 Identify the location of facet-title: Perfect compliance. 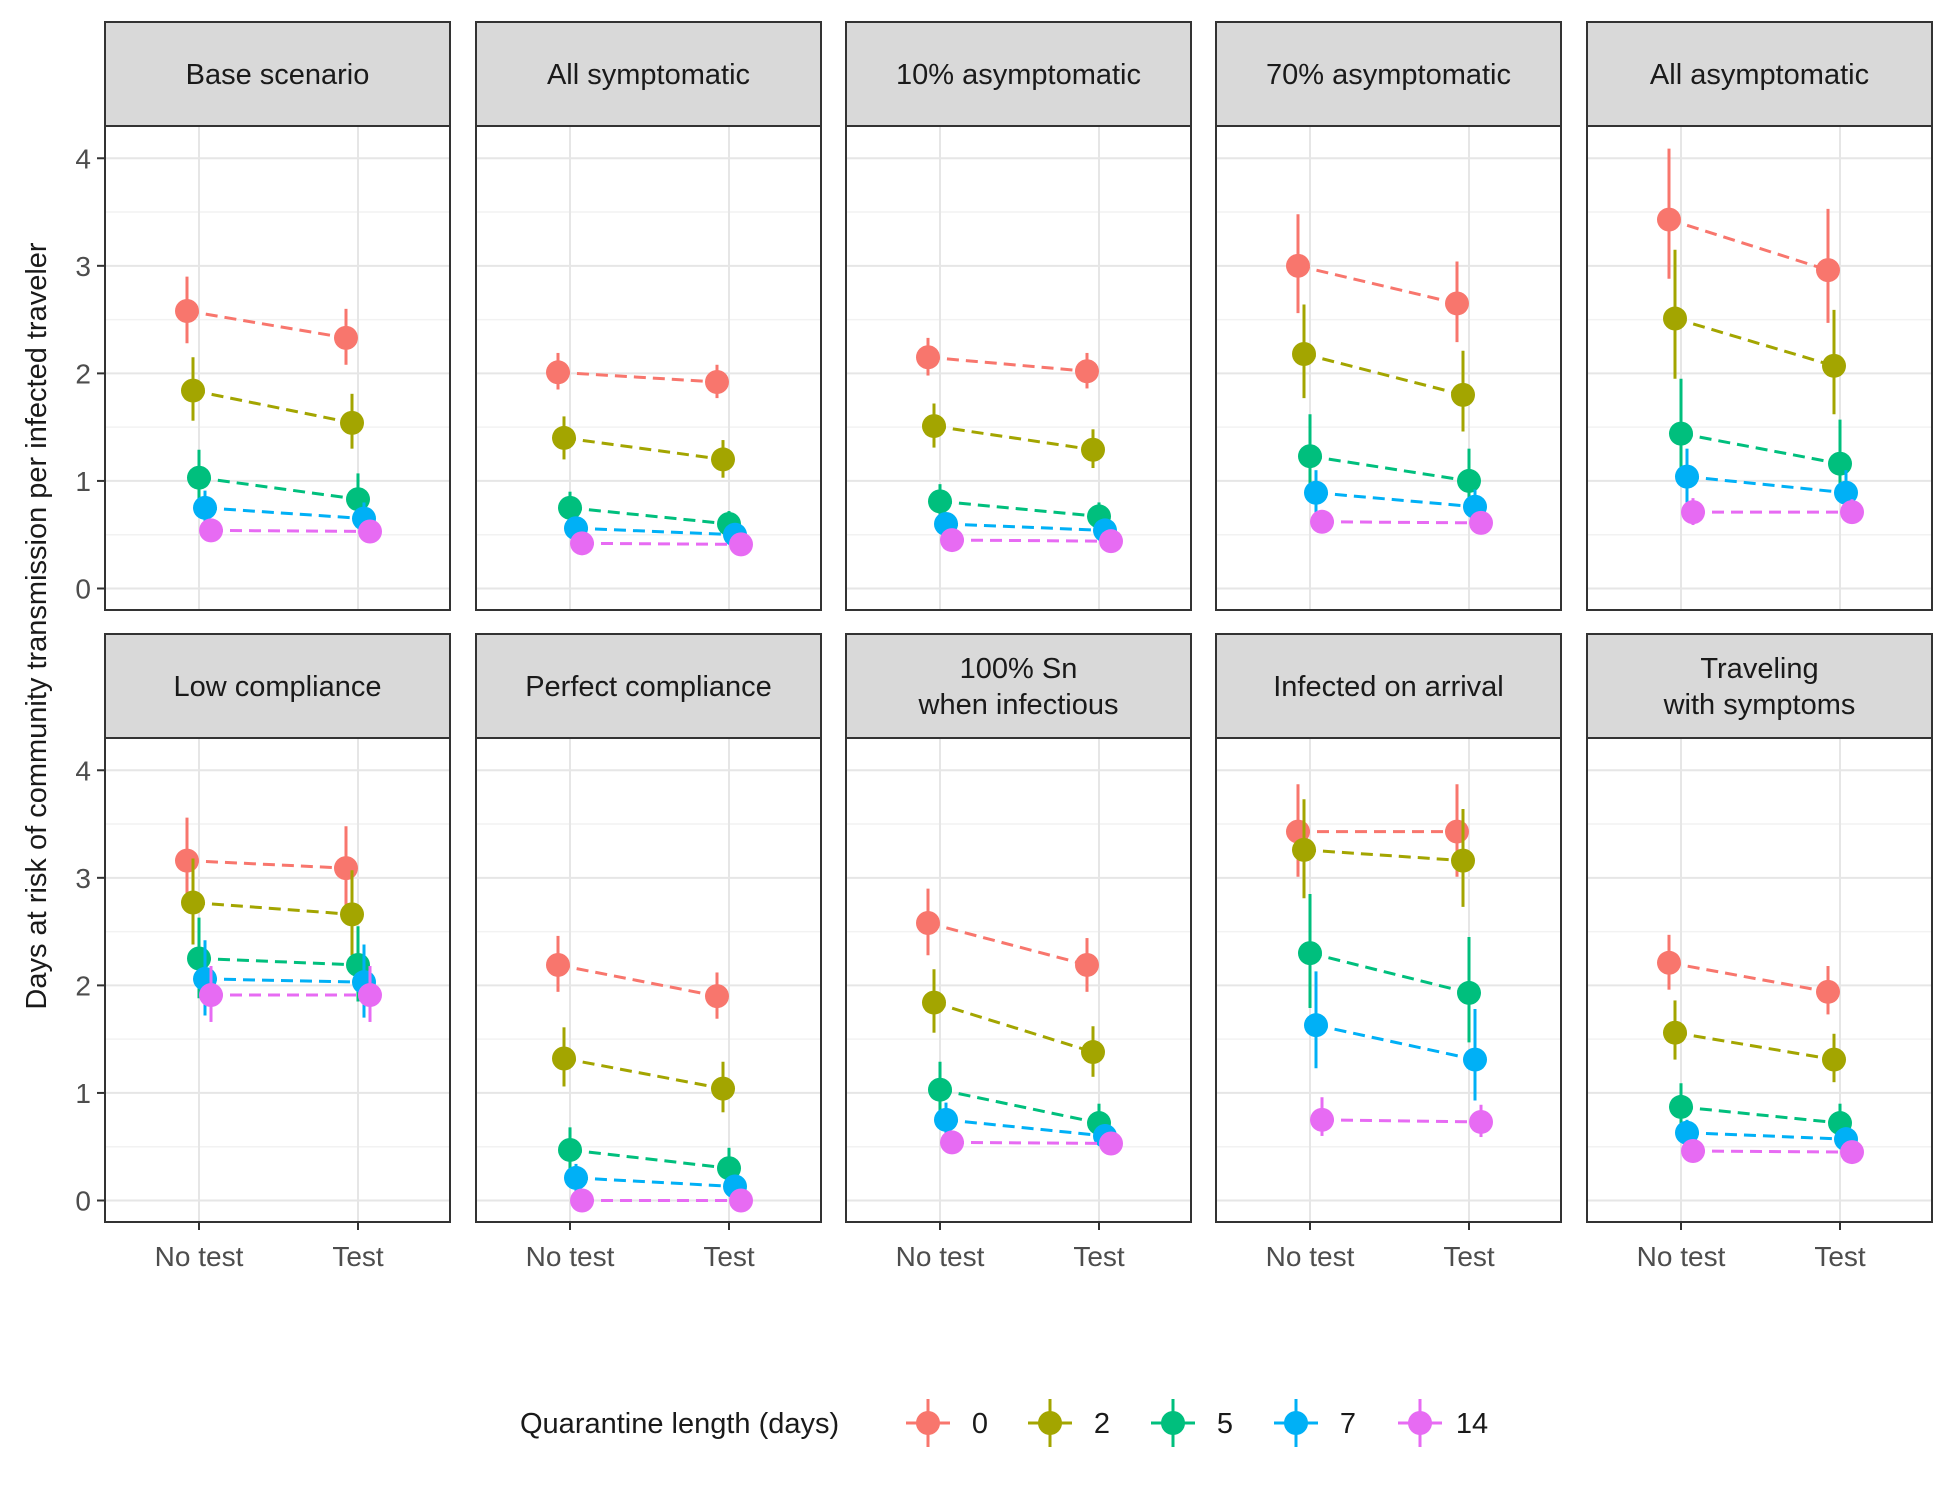
(648, 687).